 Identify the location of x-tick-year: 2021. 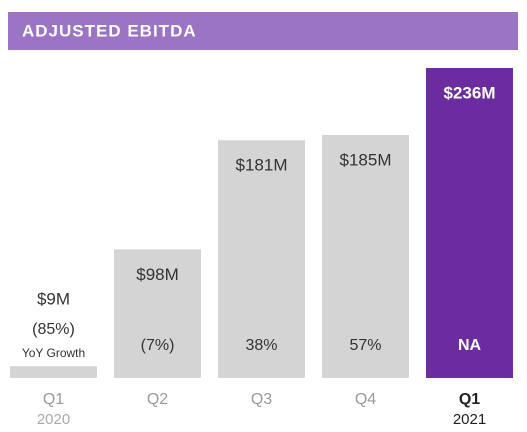
(469, 419).